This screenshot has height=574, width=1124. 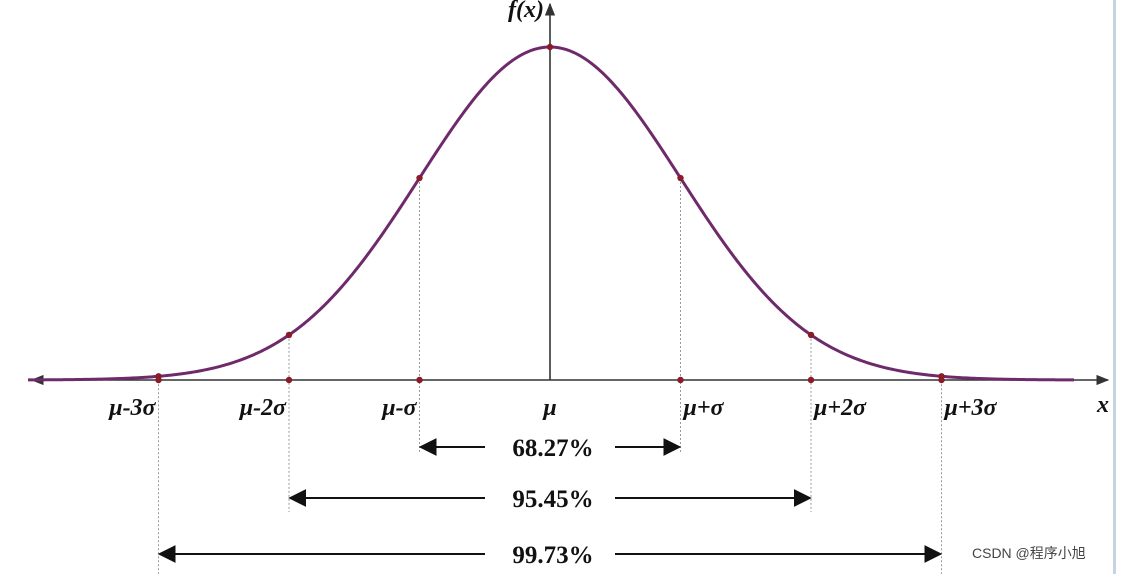 What do you see at coordinates (552, 448) in the screenshot?
I see `interval-percent-label: 68.27%` at bounding box center [552, 448].